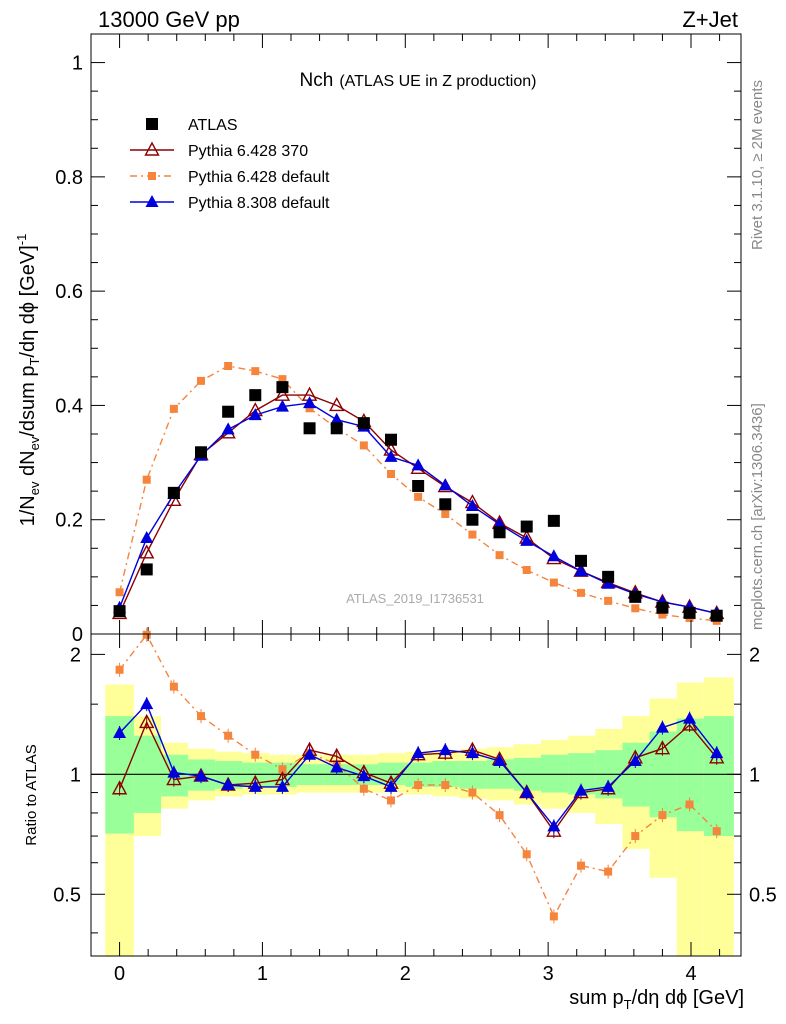 This screenshot has width=786, height=1024. I want to click on ratio-axis-title: Ratio to ATLAS, so click(31, 794).